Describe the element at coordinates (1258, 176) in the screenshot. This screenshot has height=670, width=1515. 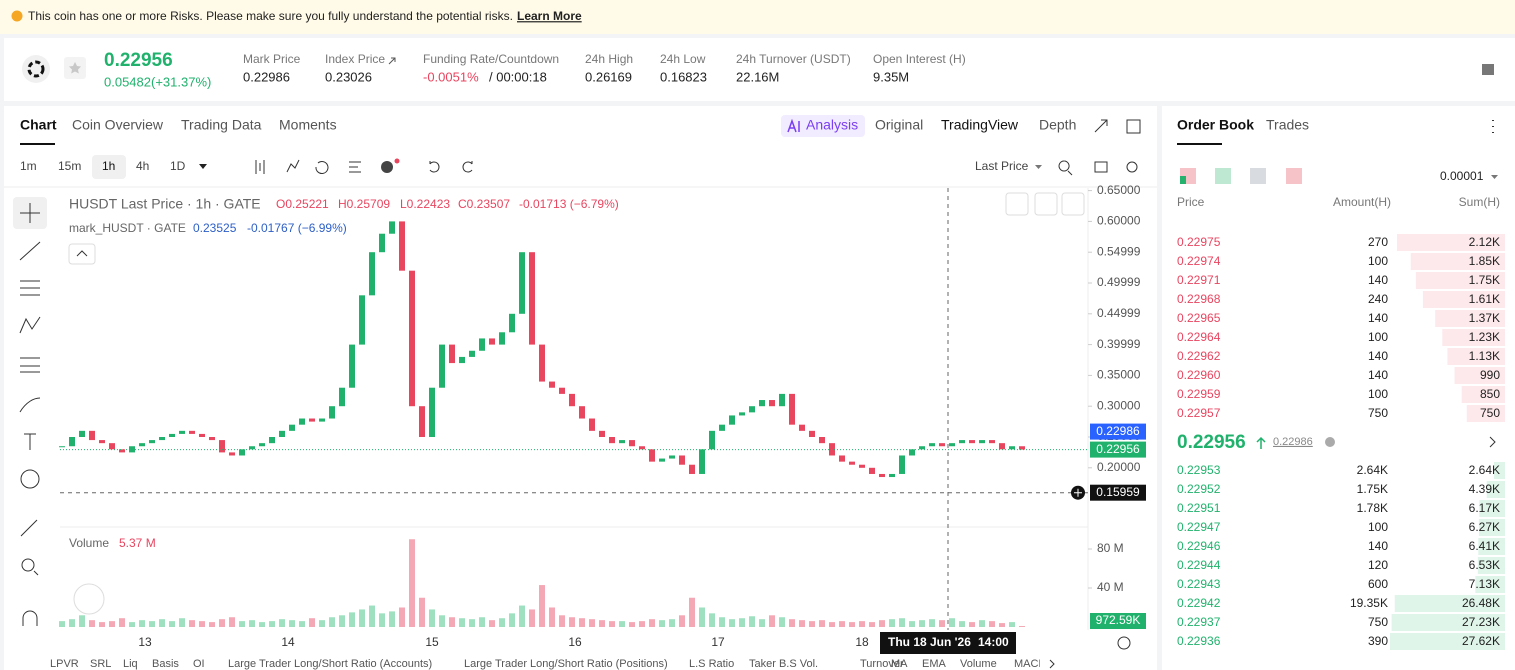
I see `ob-view-asks` at that location.